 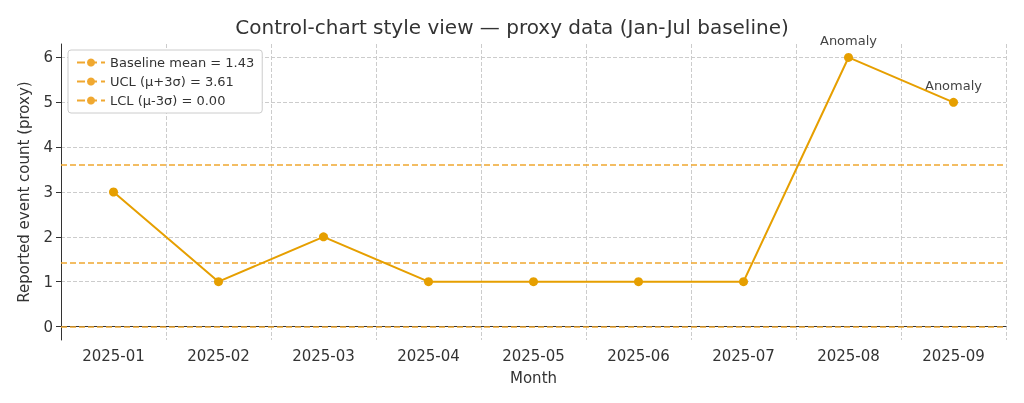 I want to click on y-tick-label: 0, so click(x=48, y=326).